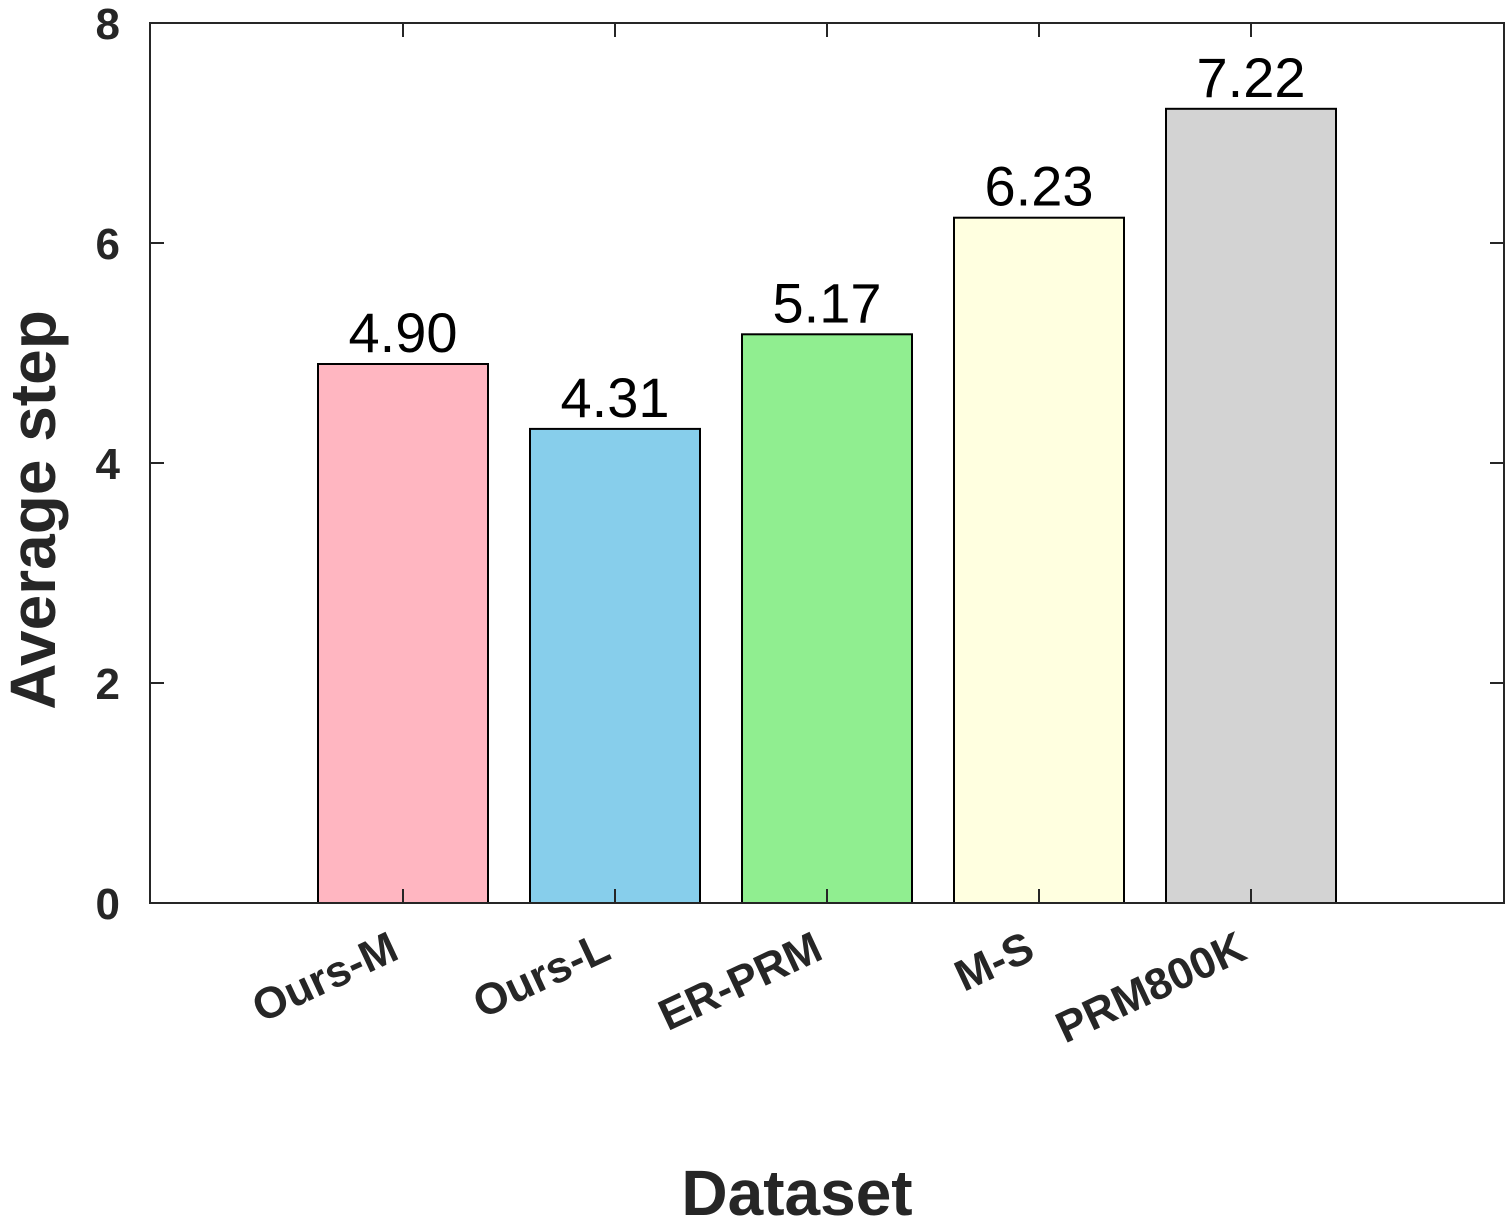 The height and width of the screenshot is (1225, 1509). What do you see at coordinates (740, 982) in the screenshot?
I see `x-tick-label: ER-PRM` at bounding box center [740, 982].